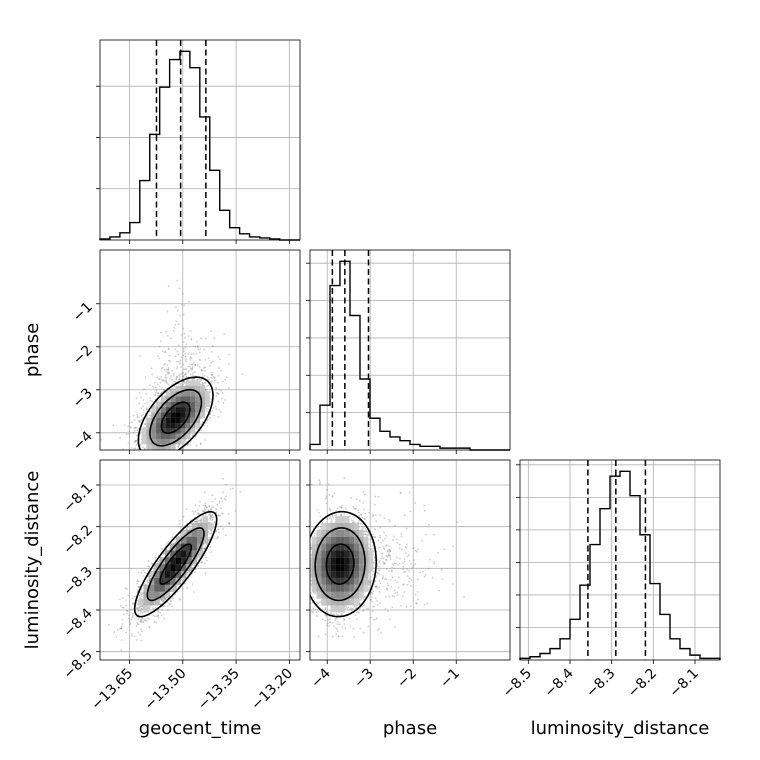 This screenshot has height=760, width=760. I want to click on y-tick-label: −1, so click(83, 312).